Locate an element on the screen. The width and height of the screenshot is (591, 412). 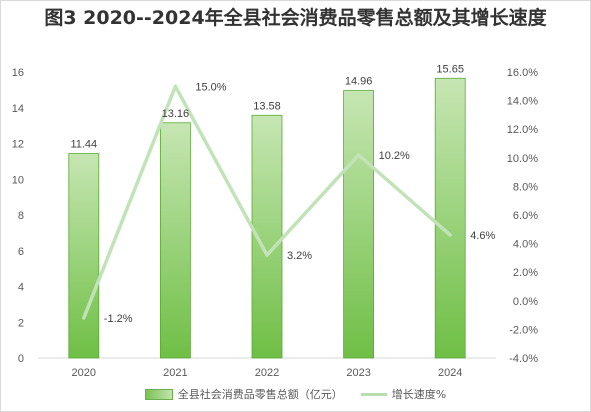
x-tick-label: 2021 is located at coordinates (175, 373).